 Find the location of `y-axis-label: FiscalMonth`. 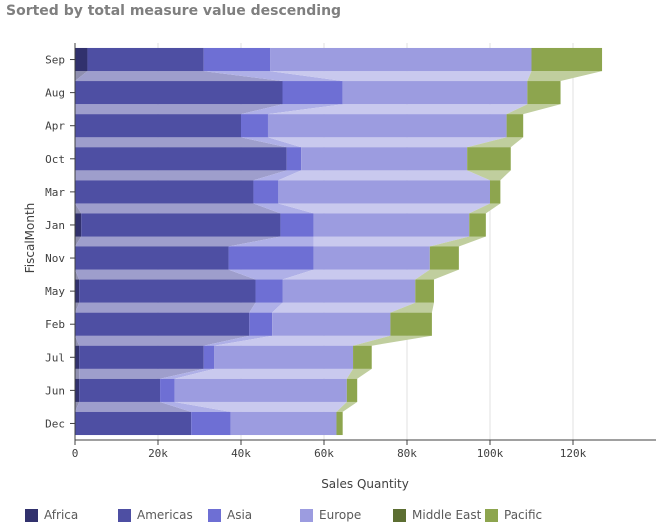

y-axis-label: FiscalMonth is located at coordinates (30, 238).